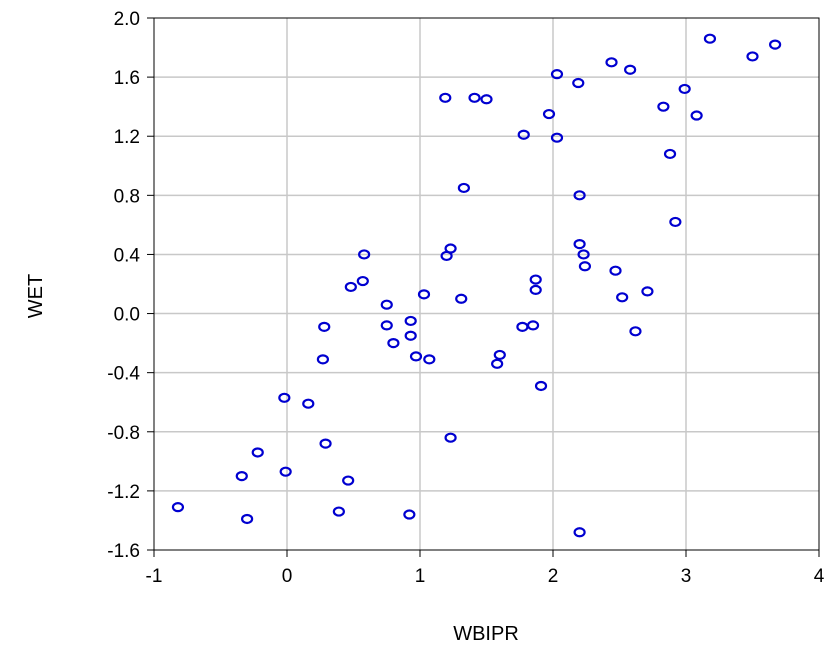 The height and width of the screenshot is (651, 830). I want to click on x-tick-label: 3, so click(686, 576).